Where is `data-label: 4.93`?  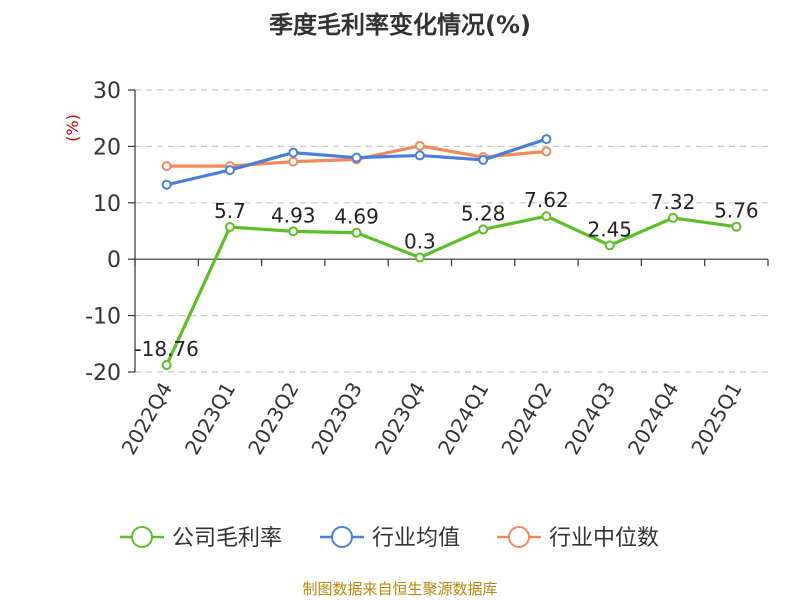 data-label: 4.93 is located at coordinates (293, 215).